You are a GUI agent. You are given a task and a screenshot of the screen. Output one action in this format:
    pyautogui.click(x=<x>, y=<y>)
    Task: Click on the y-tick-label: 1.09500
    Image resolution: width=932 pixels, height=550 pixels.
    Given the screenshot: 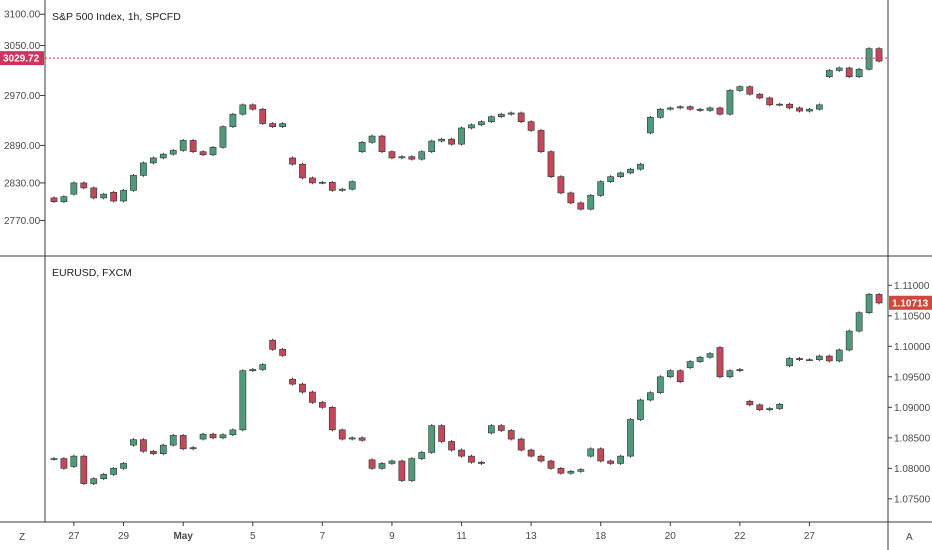 What is the action you would take?
    pyautogui.click(x=912, y=377)
    